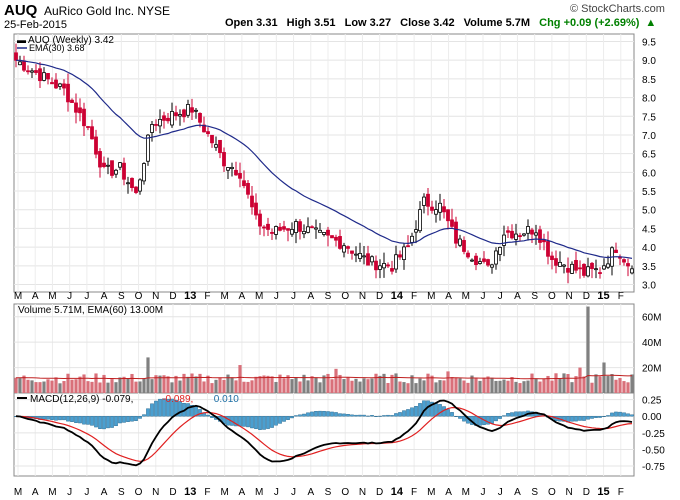  Describe the element at coordinates (324, 377) in the screenshot. I see `volume-ema-line` at that location.